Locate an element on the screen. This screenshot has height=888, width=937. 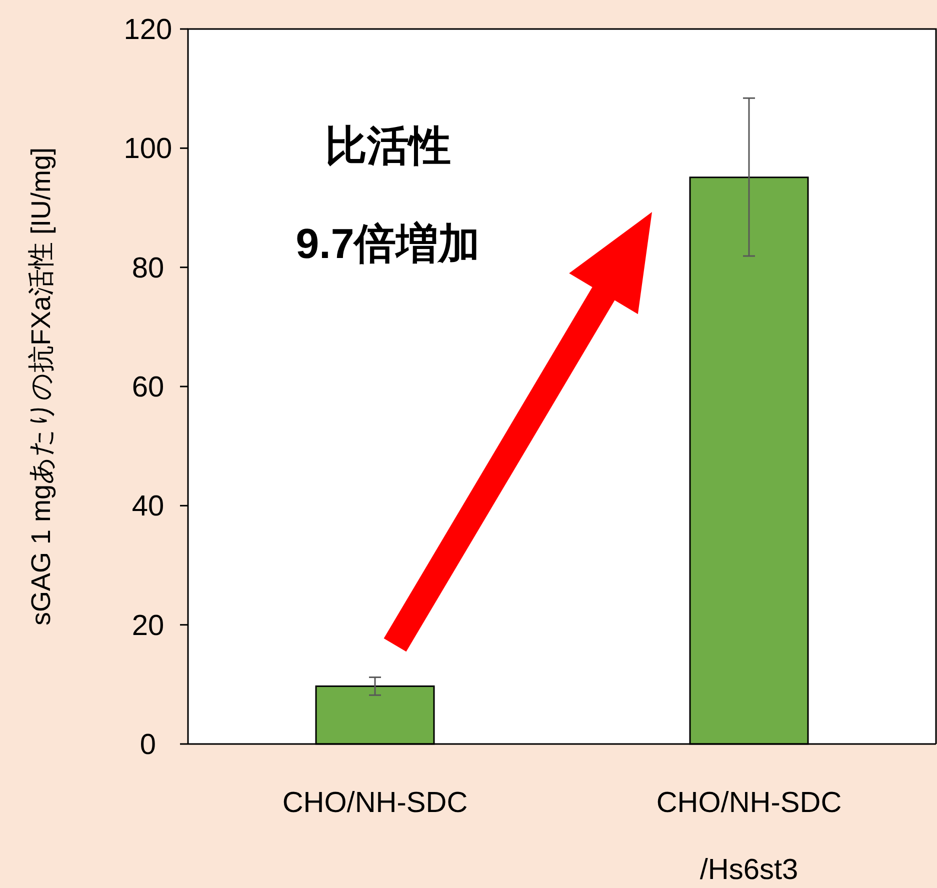
y-tick-label: 0 is located at coordinates (148, 745).